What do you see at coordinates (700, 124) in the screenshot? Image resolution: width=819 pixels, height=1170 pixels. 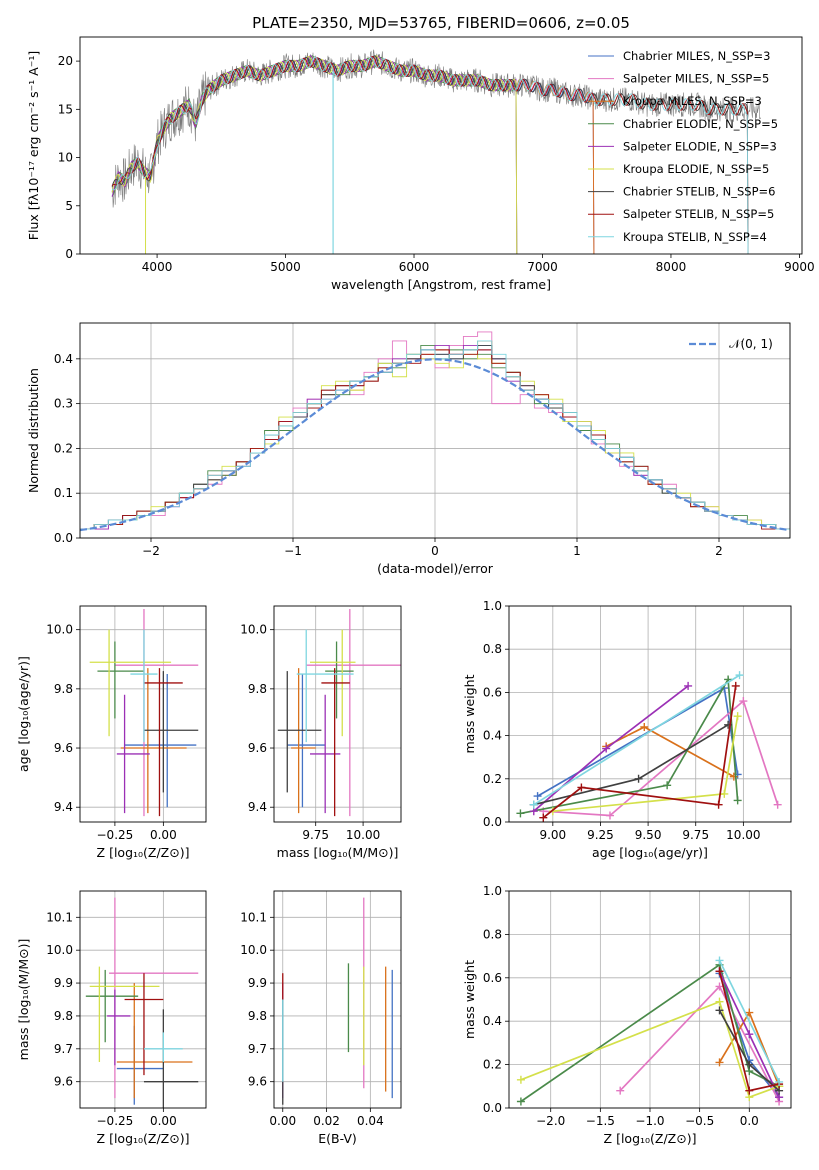 I see `legend-label: Chabrier ELODIE, N_SSP=5` at bounding box center [700, 124].